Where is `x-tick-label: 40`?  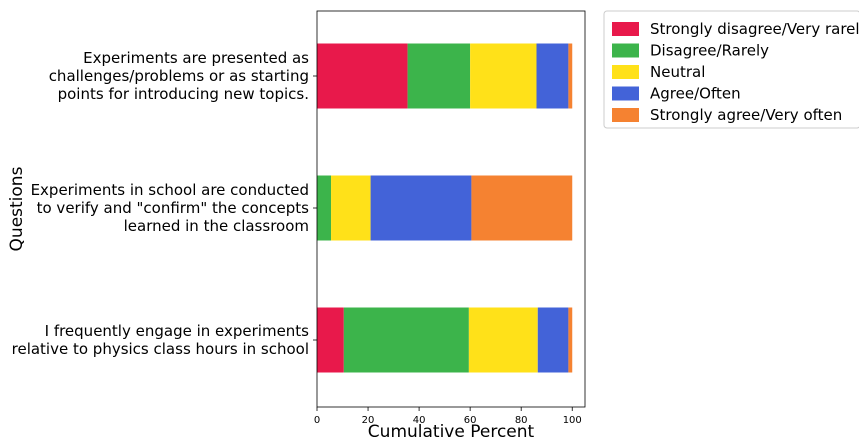 x-tick-label: 40 is located at coordinates (419, 420).